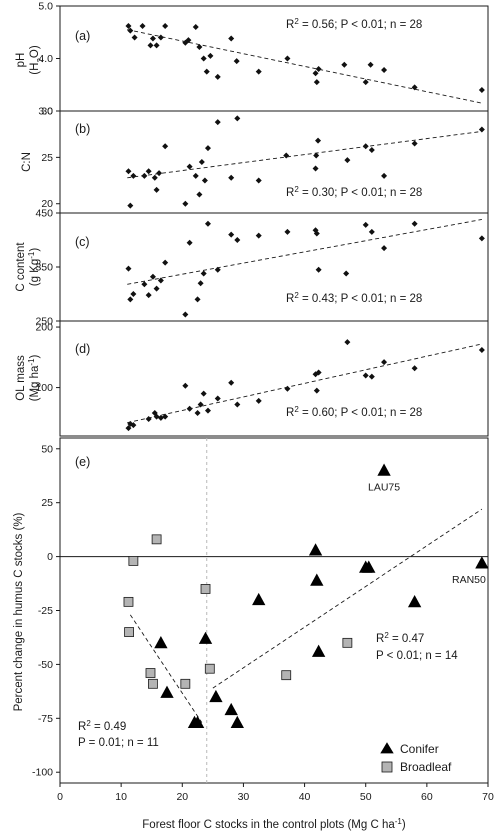 The image size is (500, 836). I want to click on panel-a-frame, so click(274, 58).